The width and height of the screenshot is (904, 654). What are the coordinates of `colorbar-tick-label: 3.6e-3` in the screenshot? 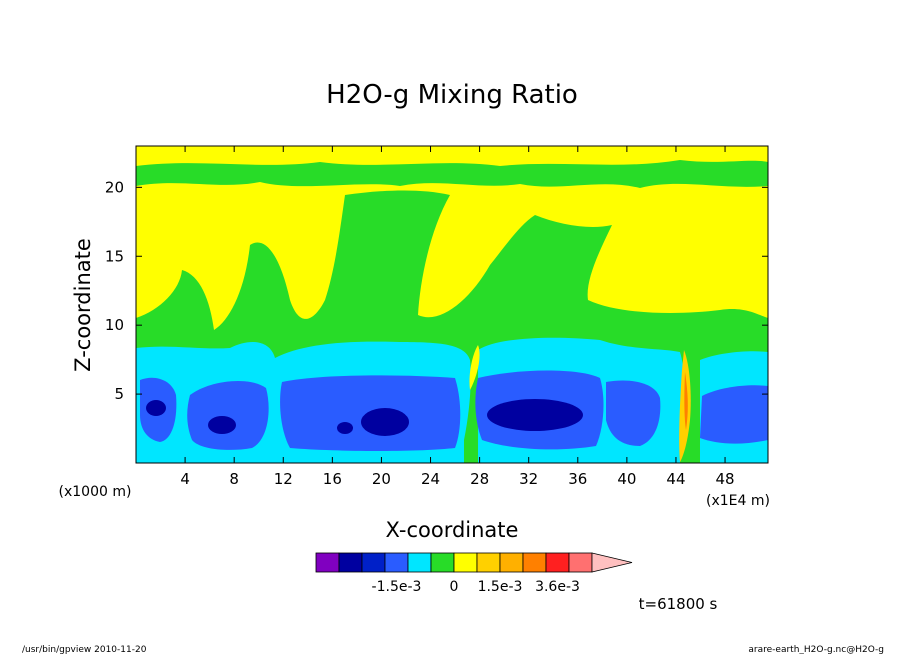 It's located at (557, 587).